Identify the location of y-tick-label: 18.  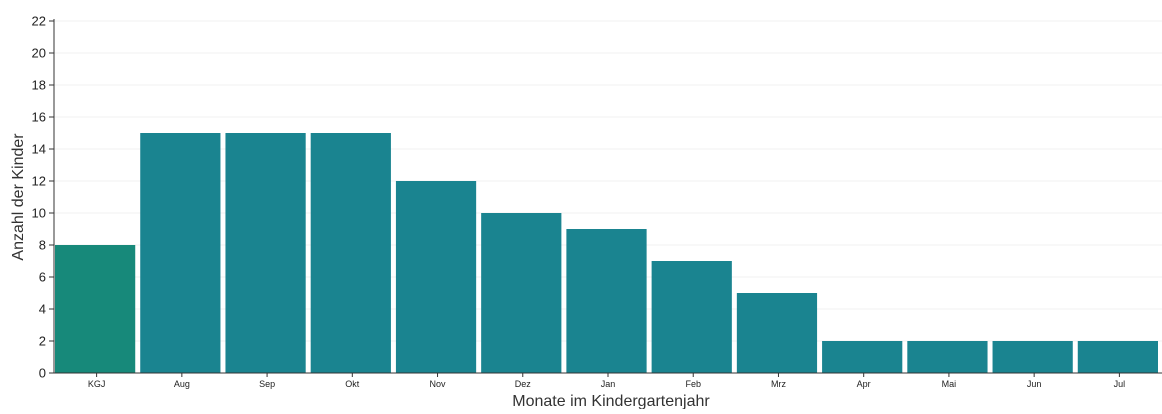
(39, 85).